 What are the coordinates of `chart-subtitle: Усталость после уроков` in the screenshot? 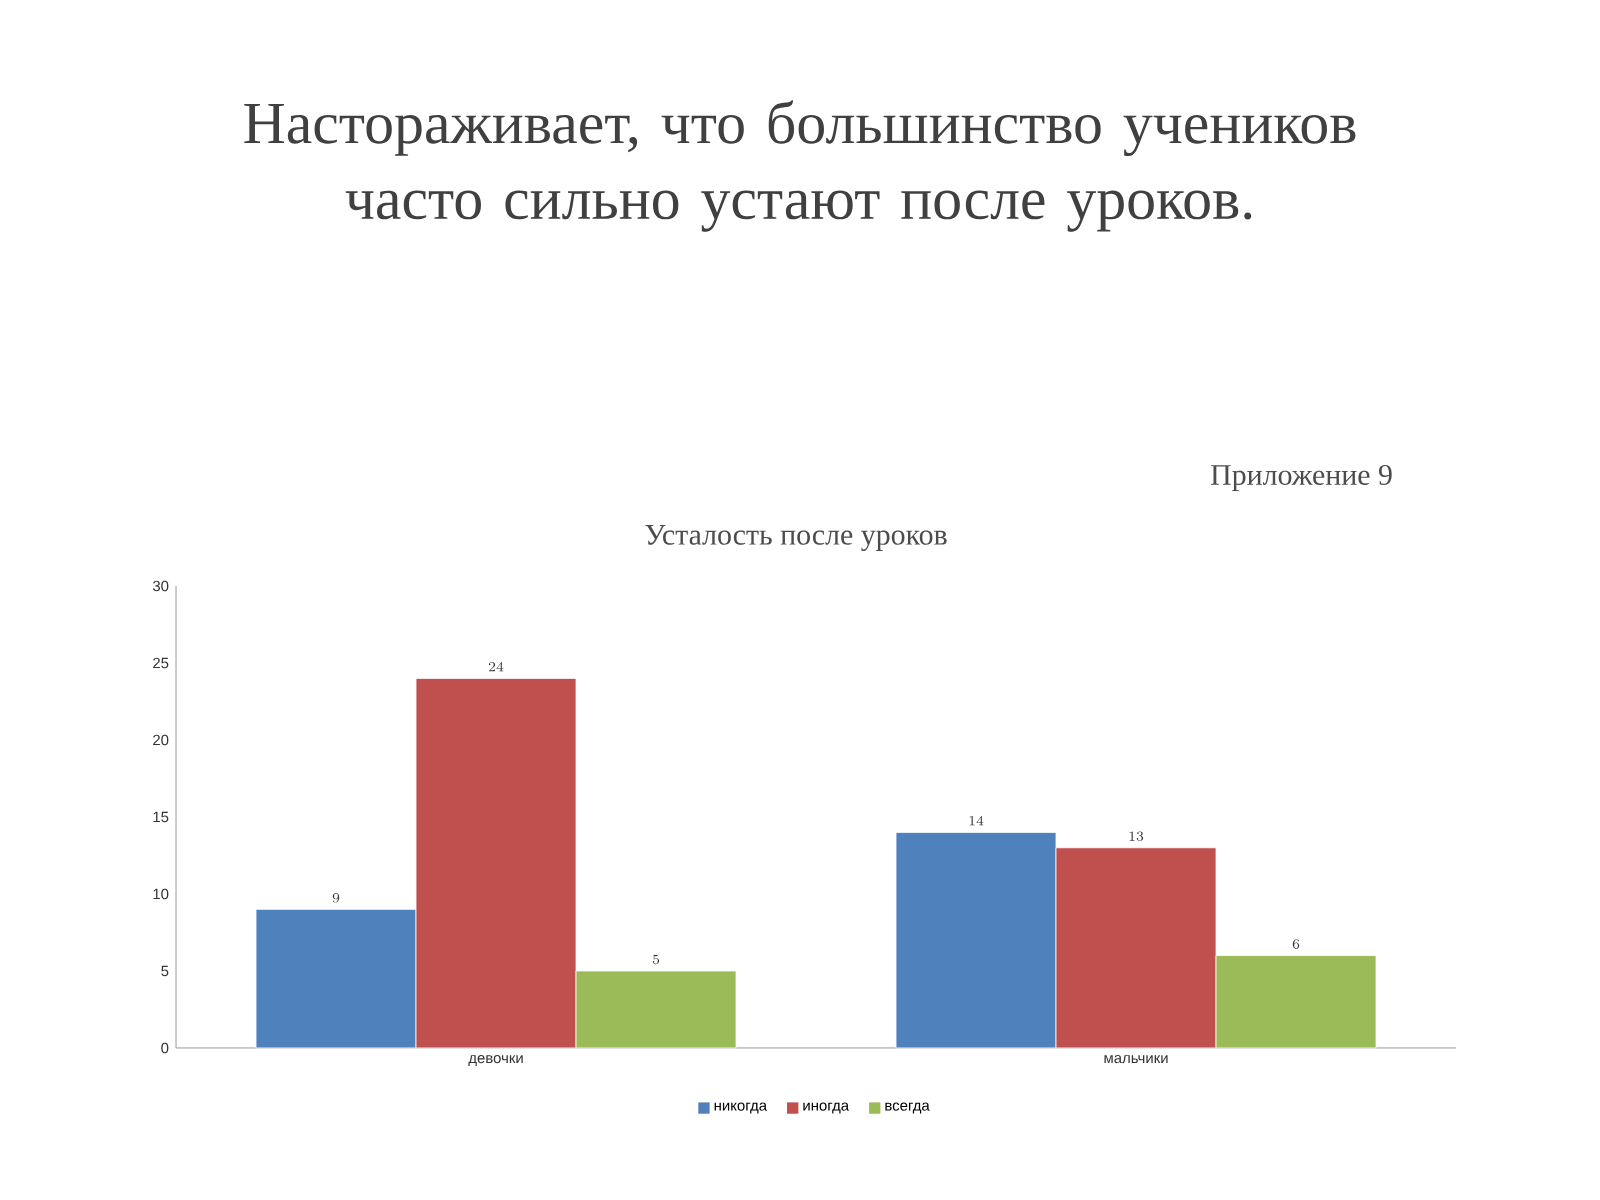 It's located at (796, 537).